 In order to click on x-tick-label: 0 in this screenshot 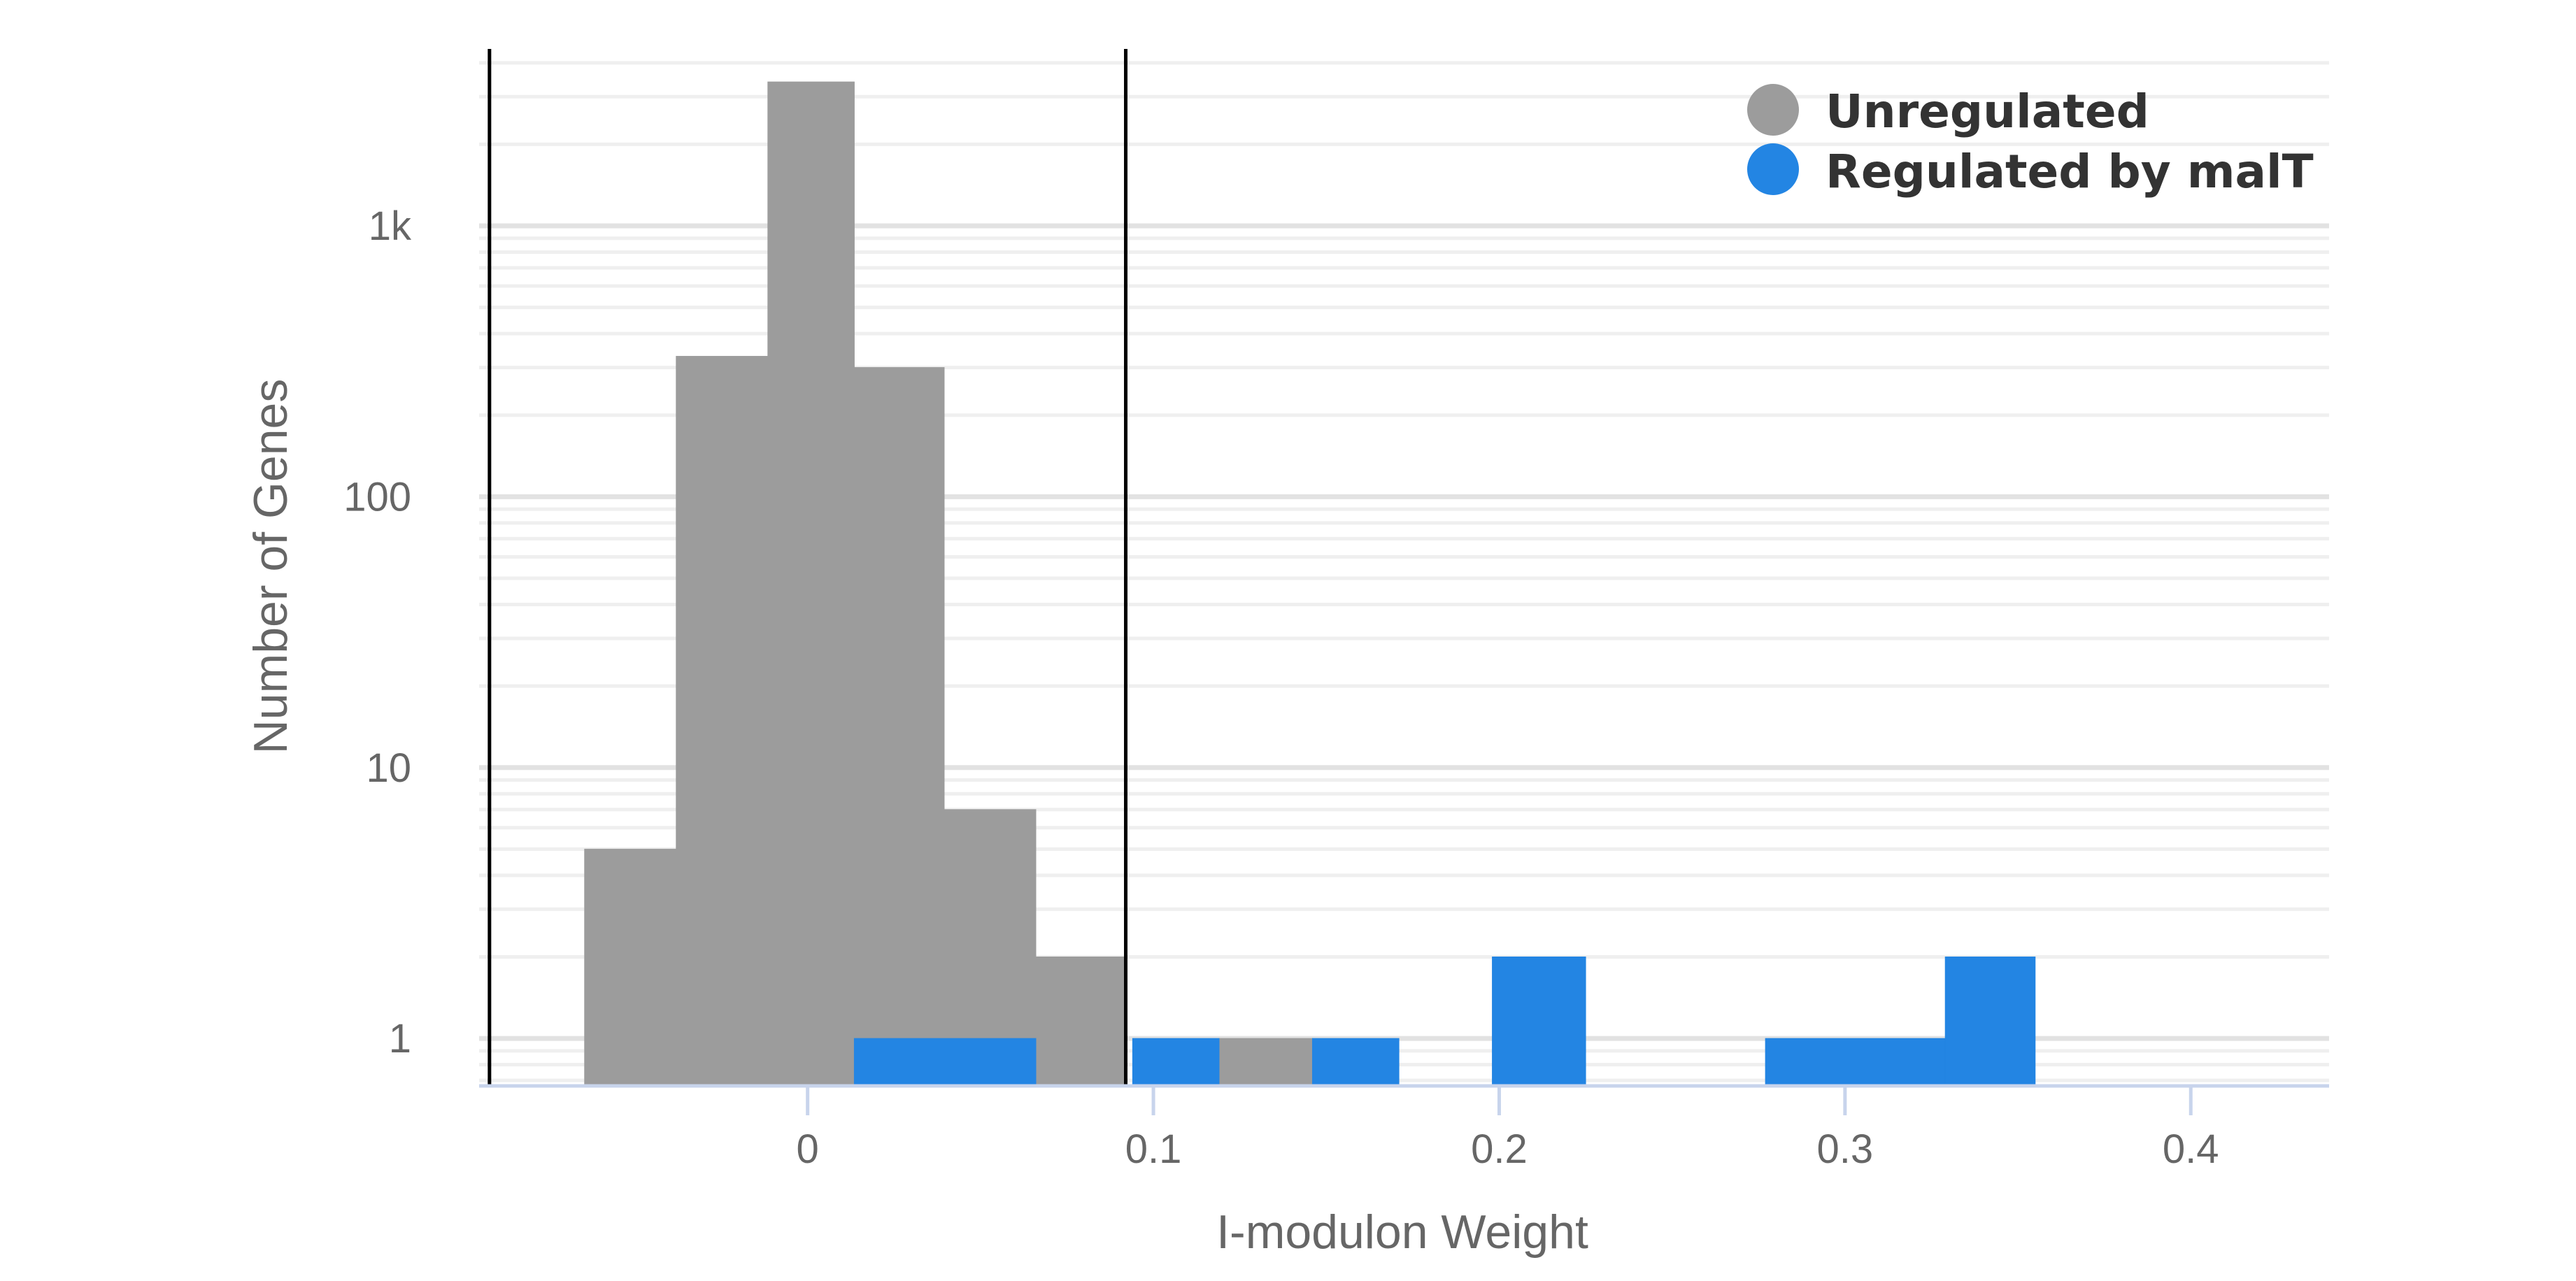, I will do `click(808, 1149)`.